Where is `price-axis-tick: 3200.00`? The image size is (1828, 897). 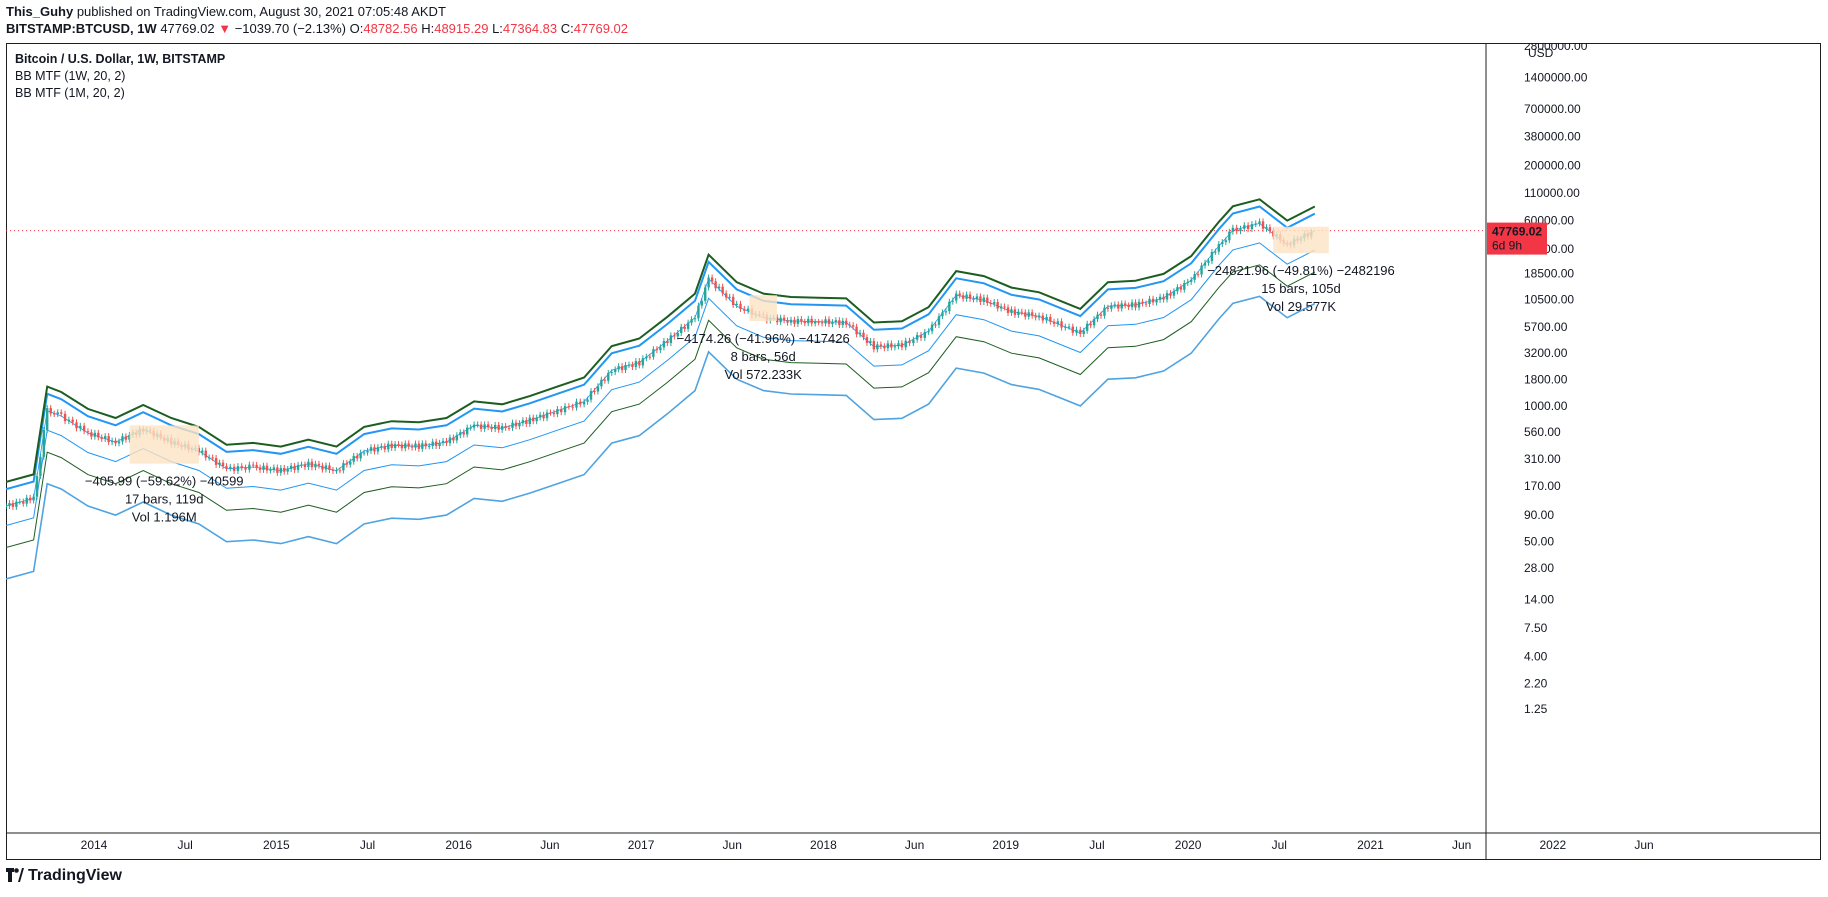 price-axis-tick: 3200.00 is located at coordinates (1546, 353).